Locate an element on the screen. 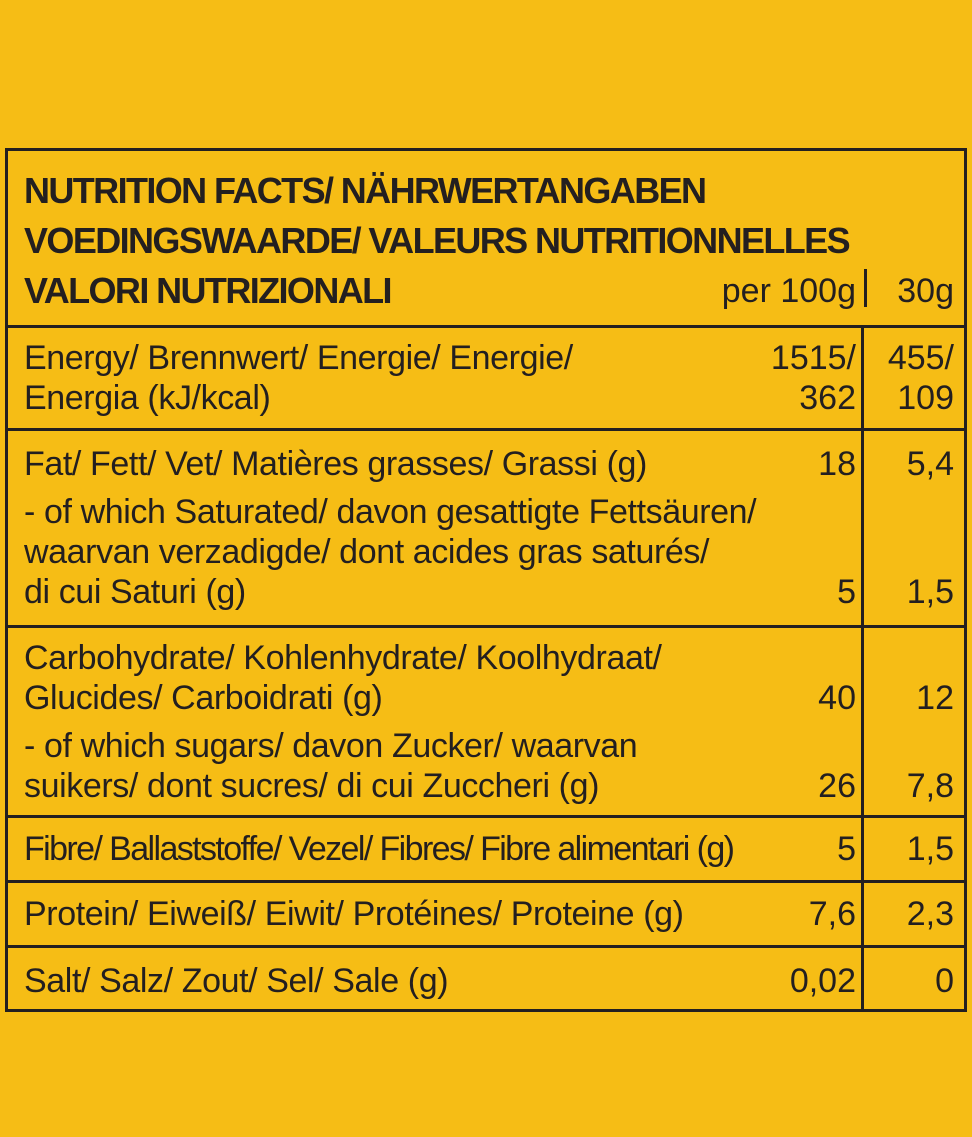 This screenshot has width=972, height=1137. value: 40 is located at coordinates (837, 697).